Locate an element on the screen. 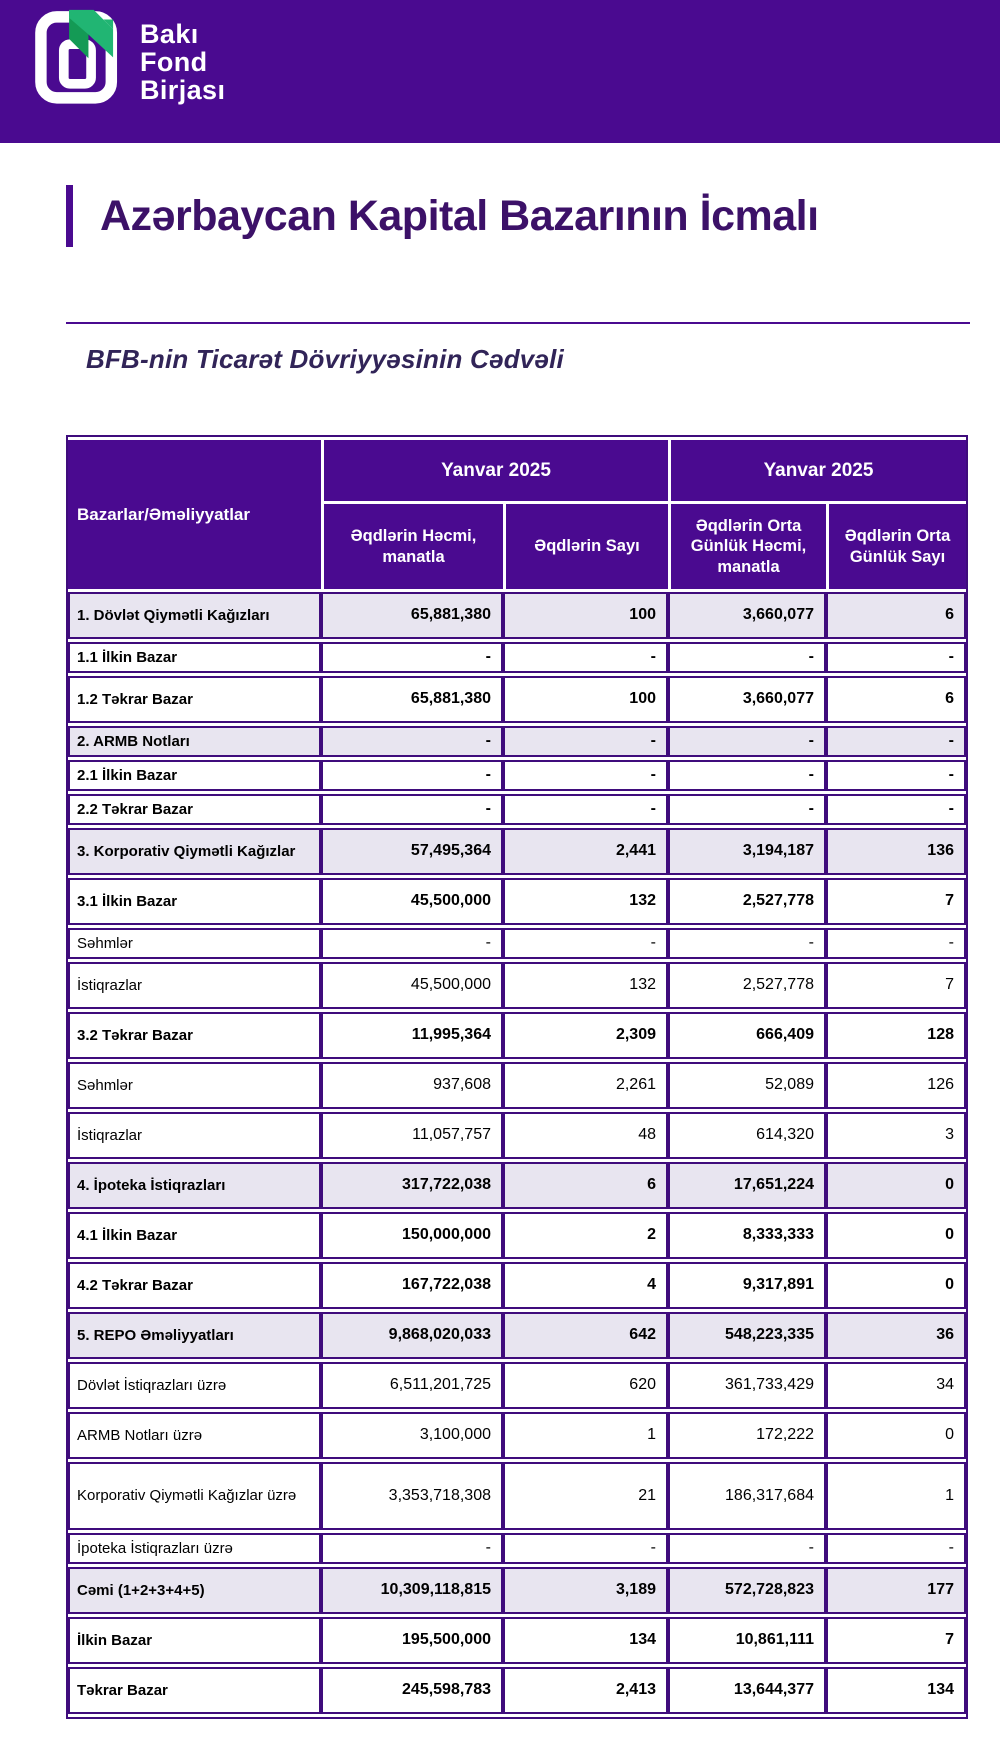  cell-avg-daily-volume: 52,089 is located at coordinates (747, 1085).